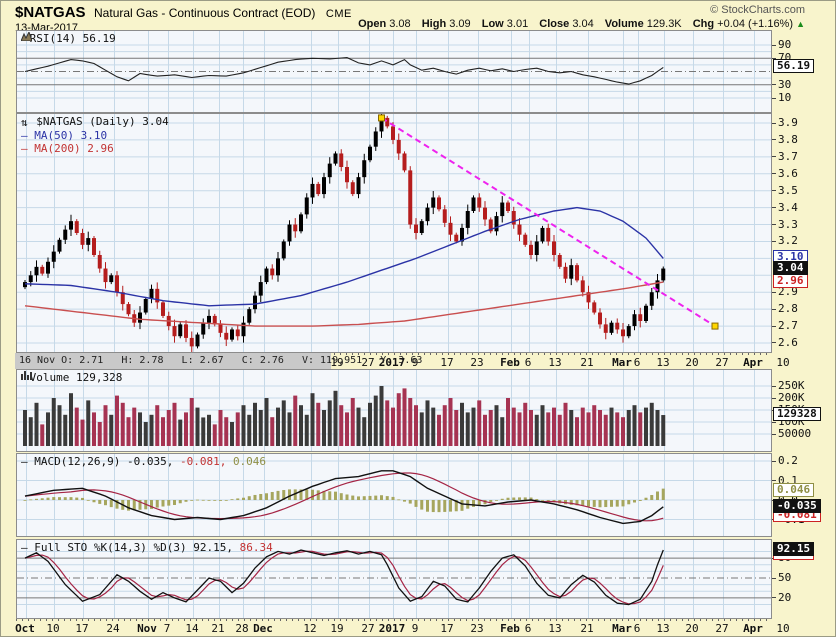 This screenshot has width=836, height=637. Describe the element at coordinates (664, 24) in the screenshot. I see `volume-value: 129.3K` at that location.